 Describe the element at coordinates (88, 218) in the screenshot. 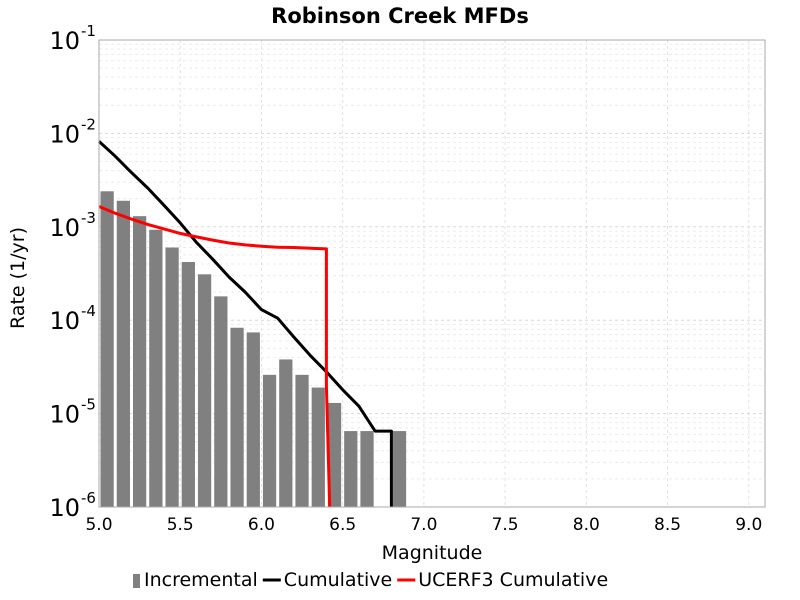

I see `y-tick-exponent: -3` at that location.